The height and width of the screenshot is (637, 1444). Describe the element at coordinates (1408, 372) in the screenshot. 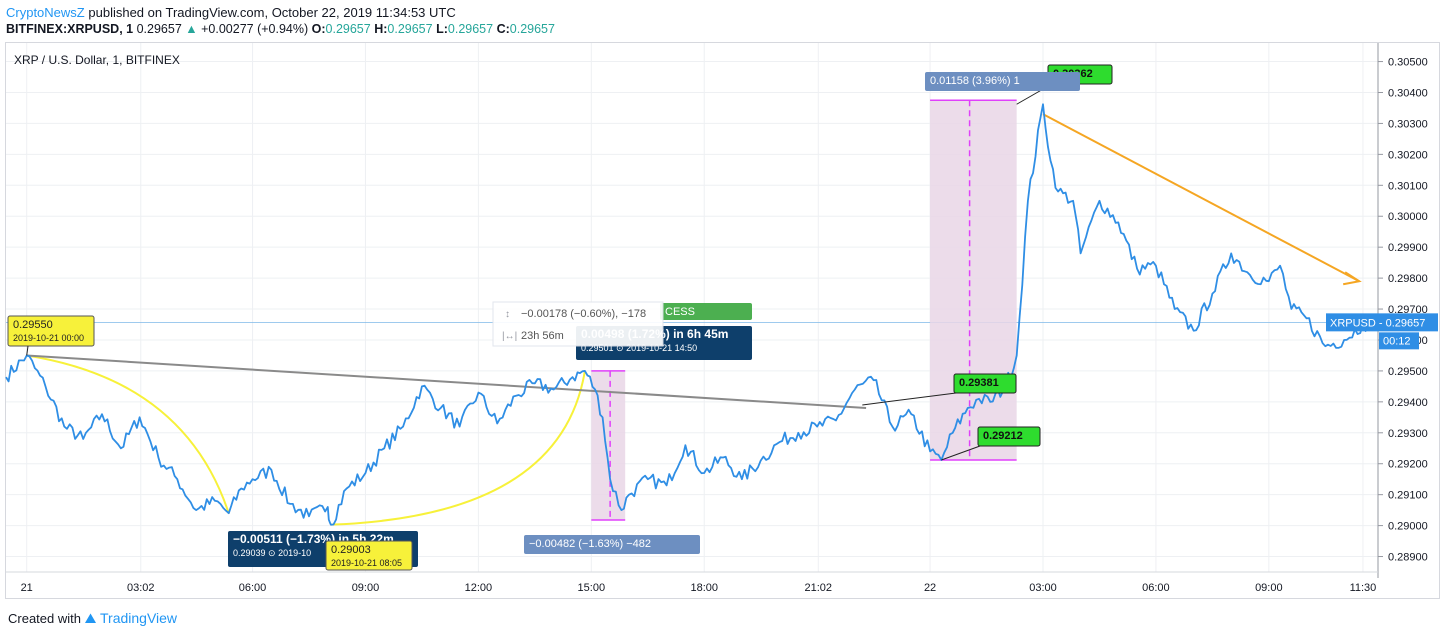

I see `y-tick-label: 0.29500` at that location.